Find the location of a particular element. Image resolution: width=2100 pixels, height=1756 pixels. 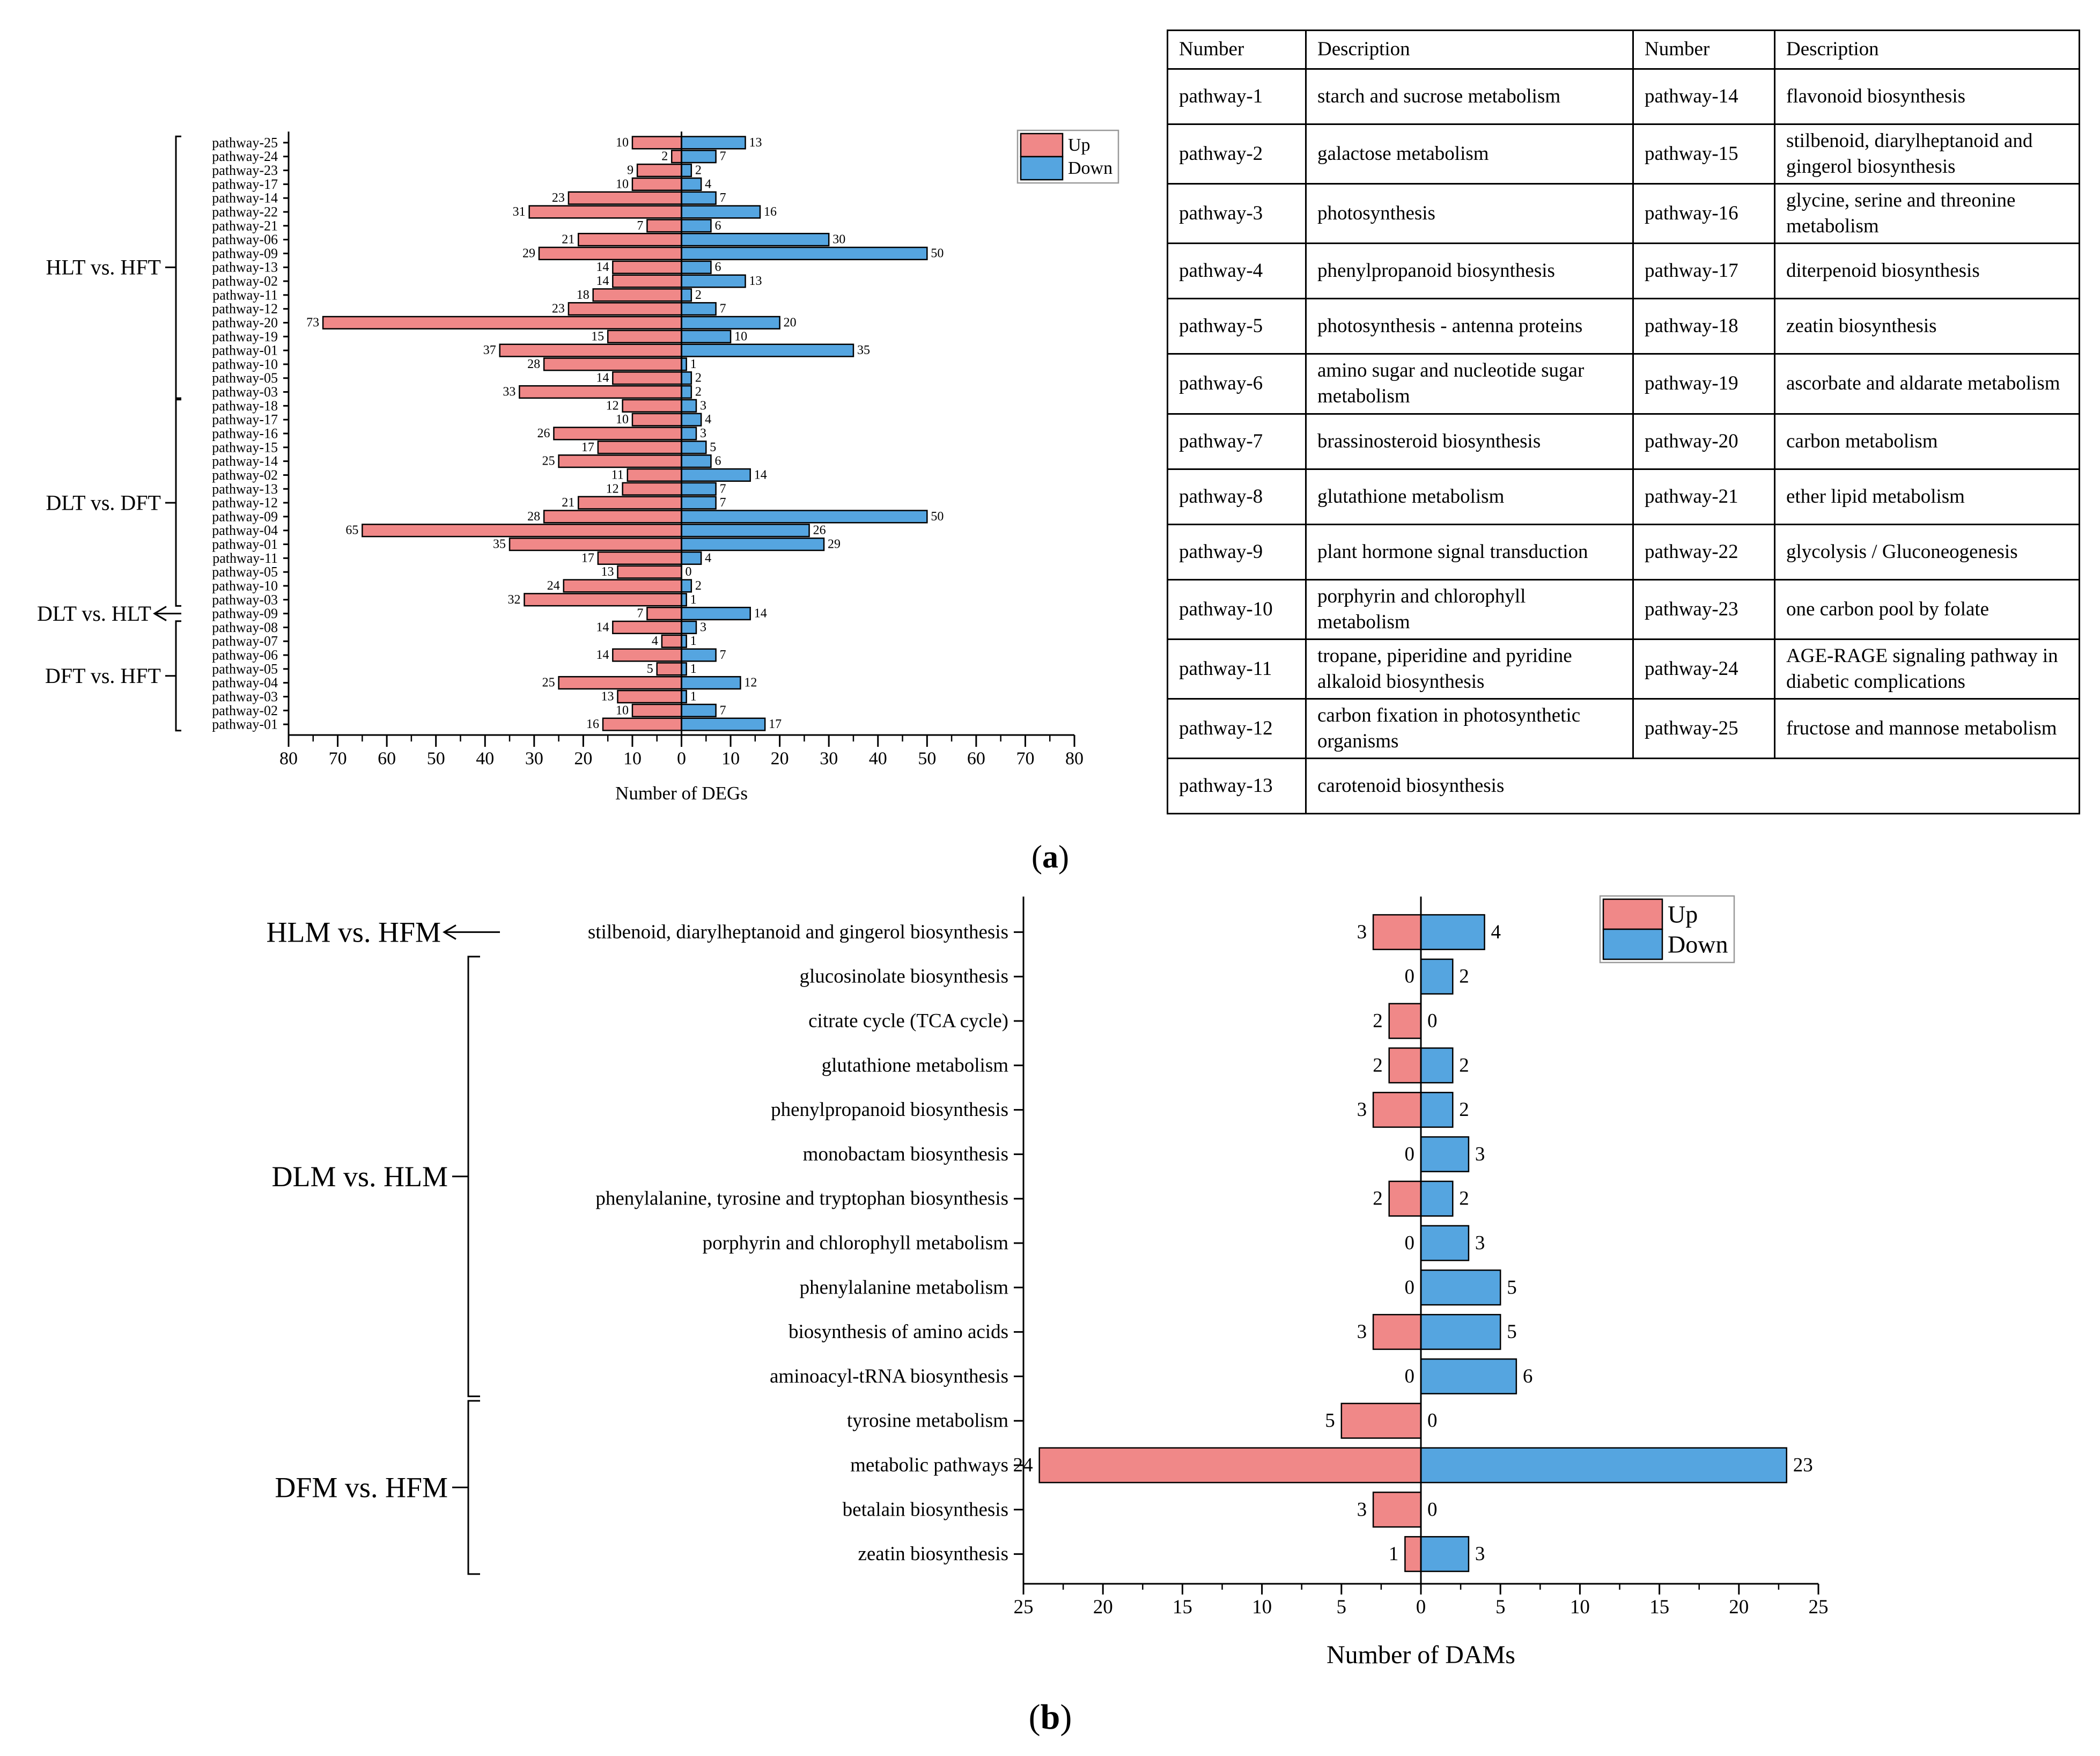

table-cell: galactose metabolism is located at coordinates (1469, 154).